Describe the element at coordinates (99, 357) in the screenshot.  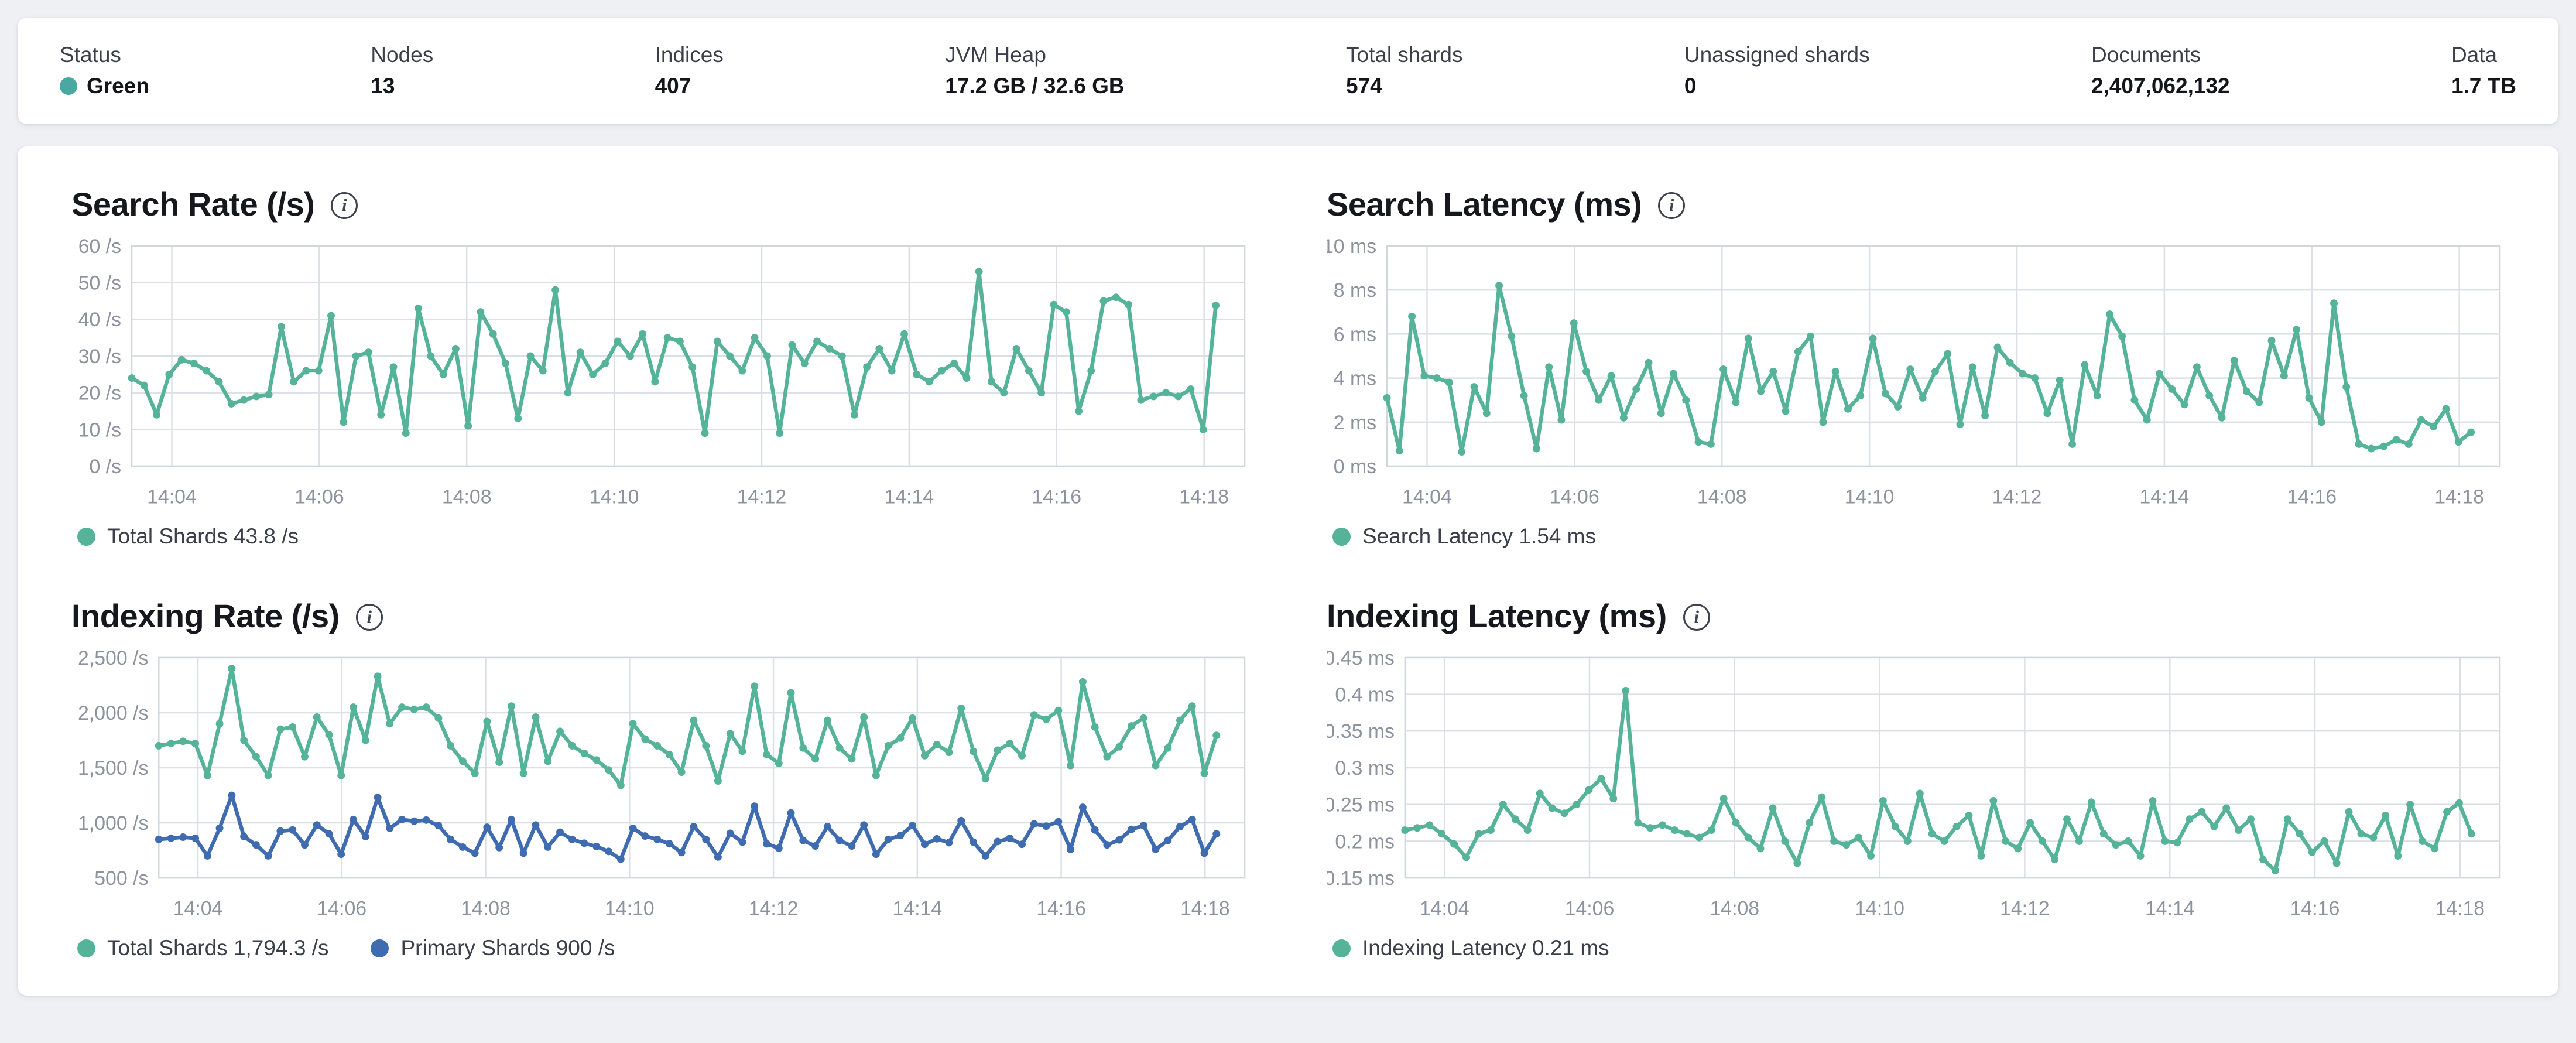
I see `svg-text: 30 /s` at that location.